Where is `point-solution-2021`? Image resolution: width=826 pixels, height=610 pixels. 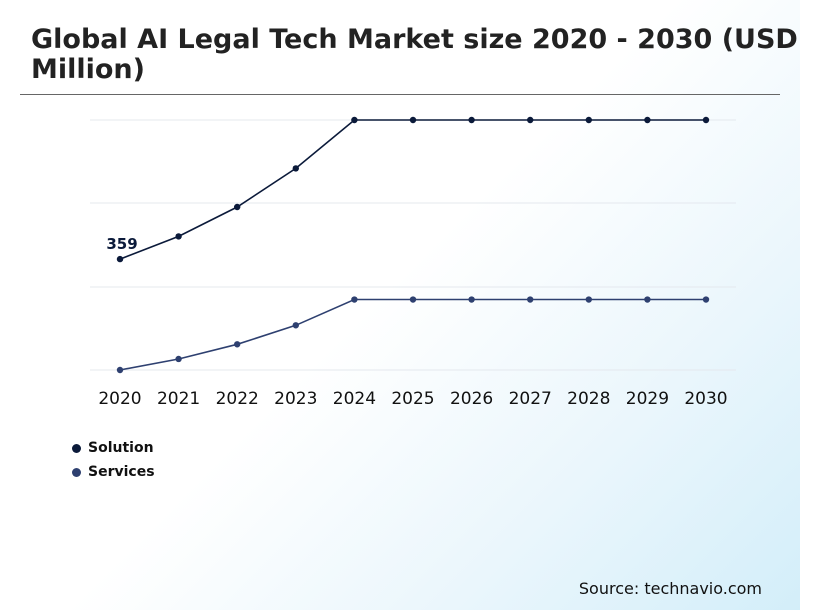 point-solution-2021 is located at coordinates (178, 236).